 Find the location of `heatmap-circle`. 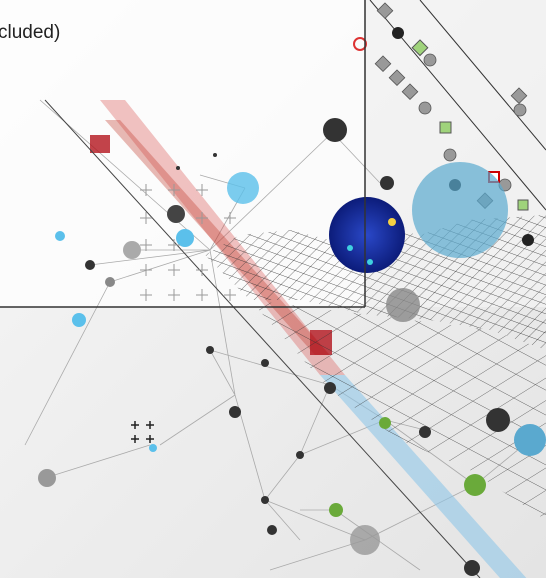

heatmap-circle is located at coordinates (367, 235).